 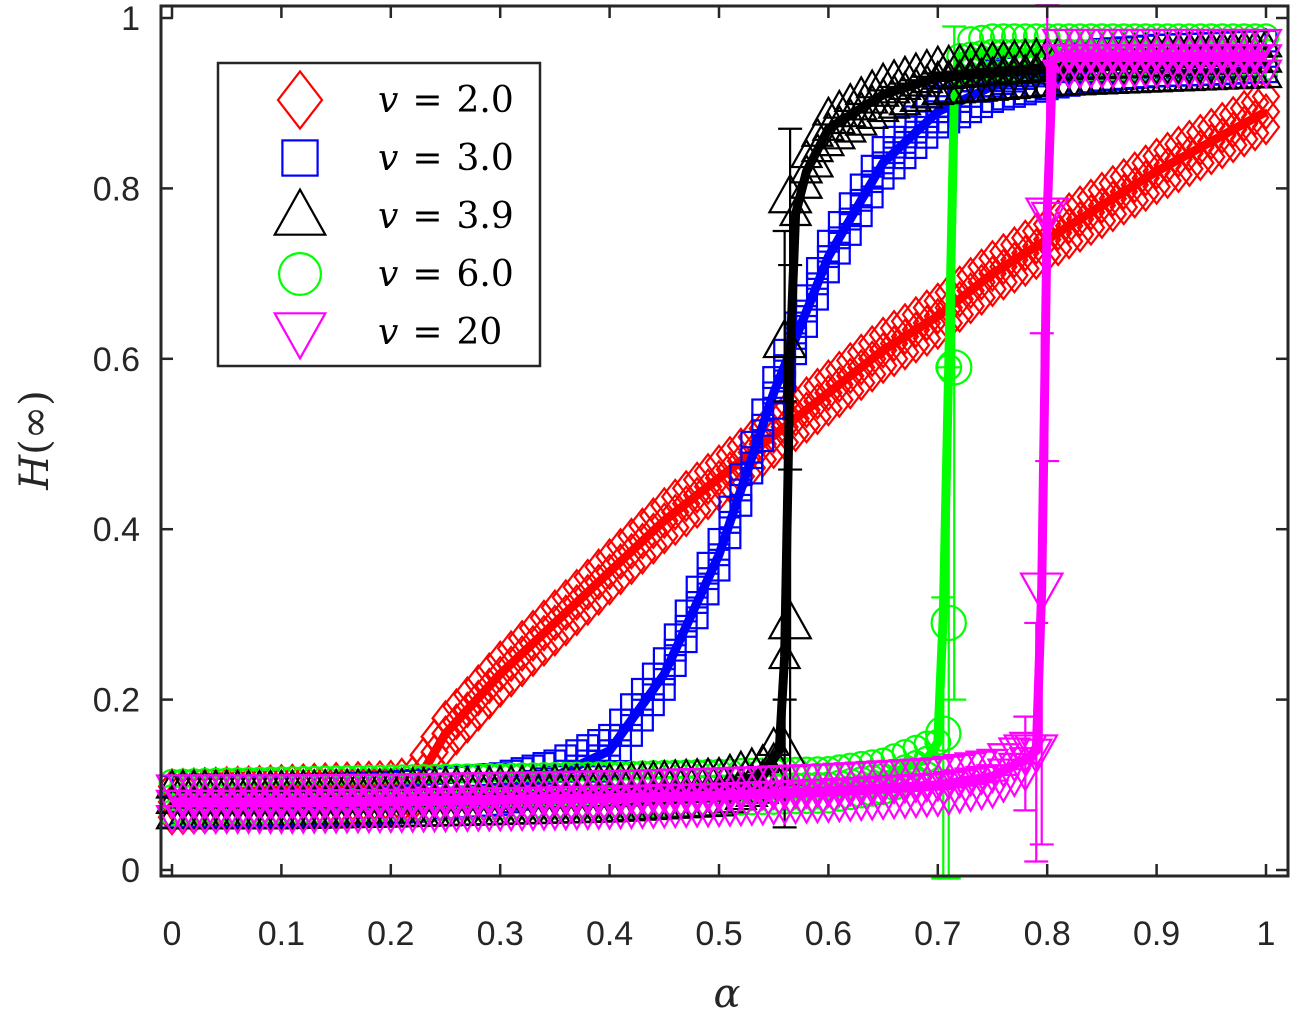 I want to click on y-axis-label: H(∞), so click(x=35, y=440).